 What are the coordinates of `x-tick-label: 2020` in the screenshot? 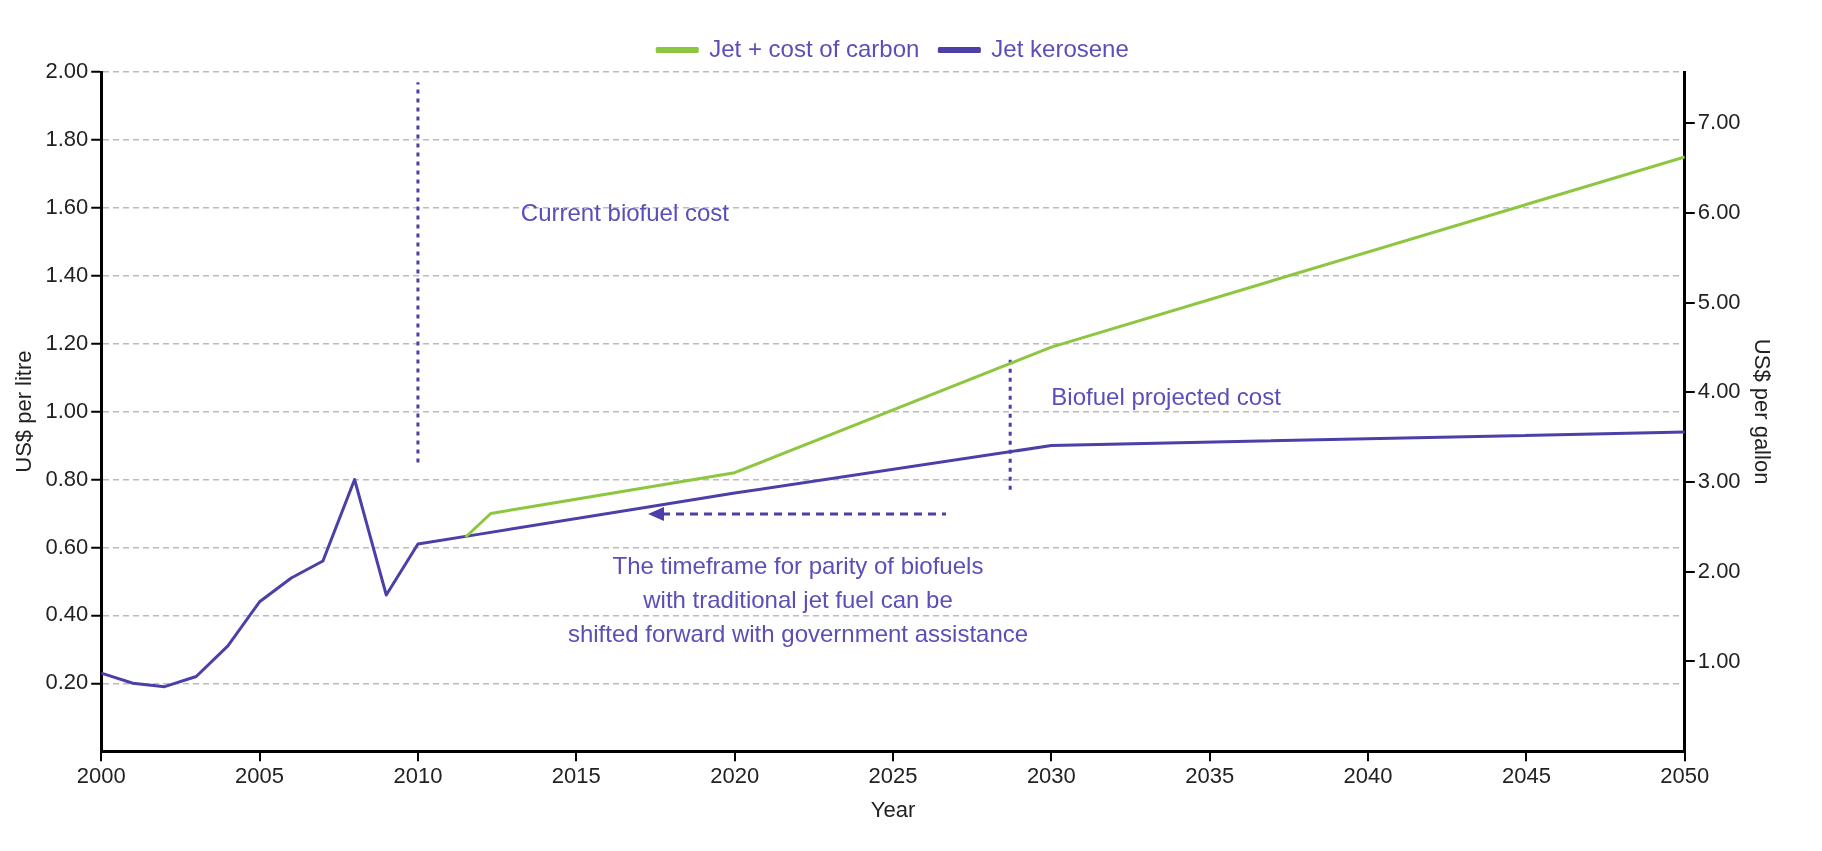 It's located at (735, 776).